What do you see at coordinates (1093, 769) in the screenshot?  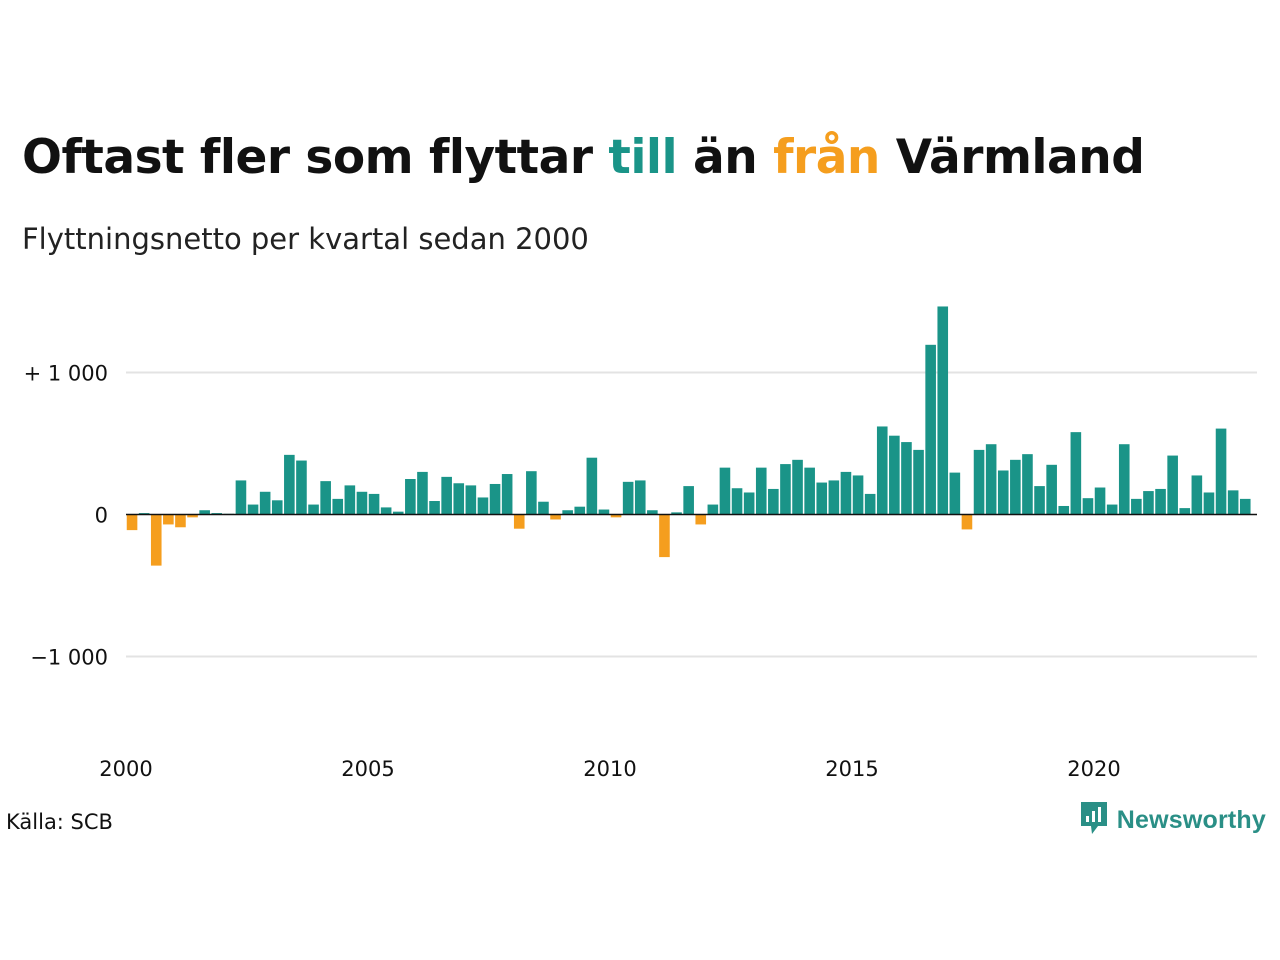 I see `x-tick-label: 2020` at bounding box center [1093, 769].